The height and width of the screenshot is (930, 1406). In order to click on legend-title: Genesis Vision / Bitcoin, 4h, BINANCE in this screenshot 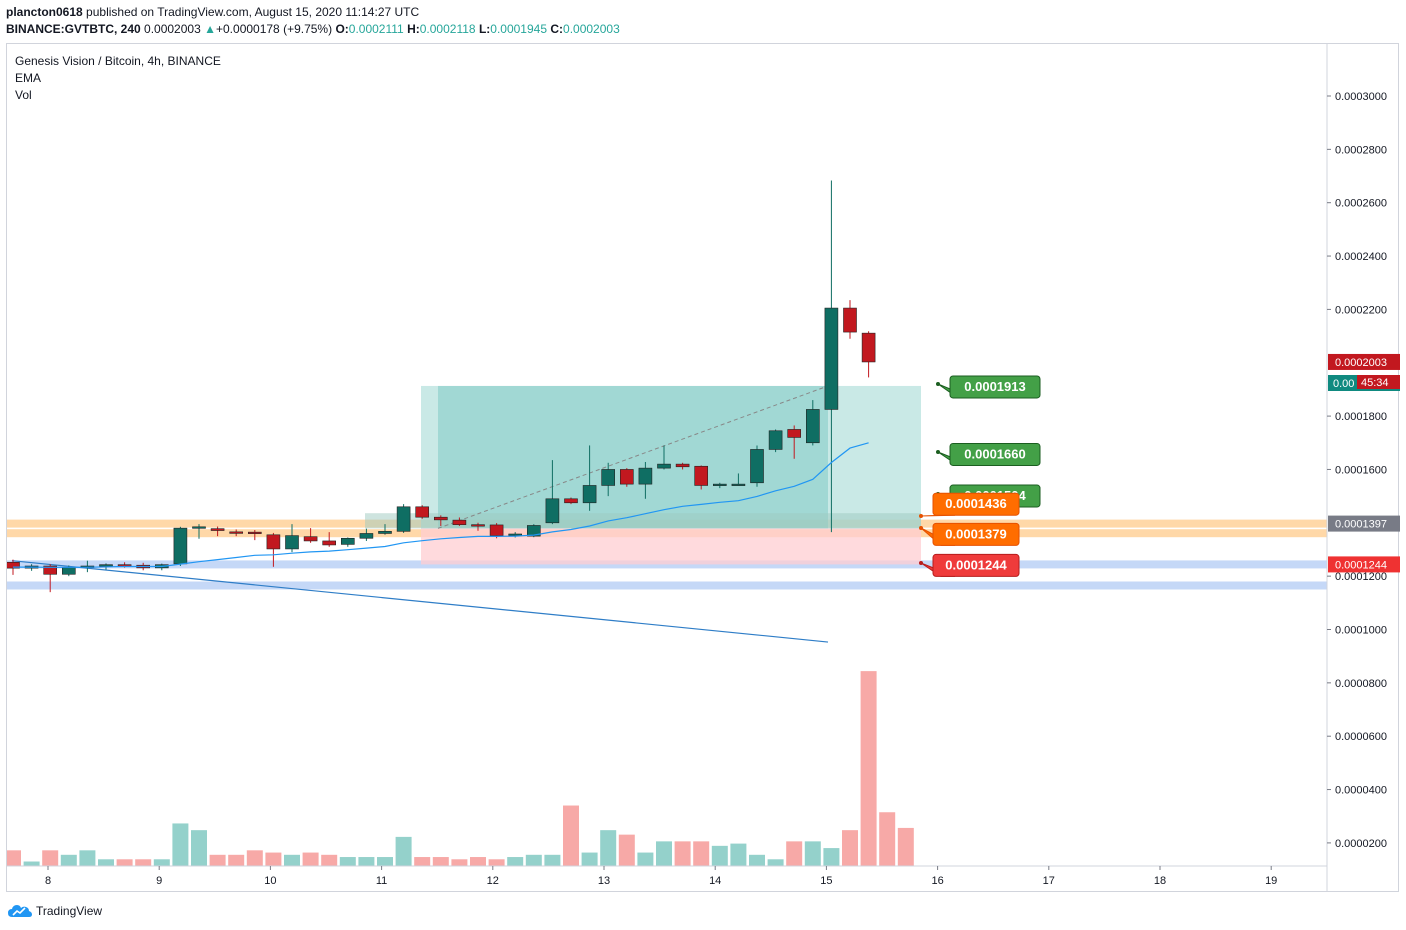, I will do `click(118, 61)`.